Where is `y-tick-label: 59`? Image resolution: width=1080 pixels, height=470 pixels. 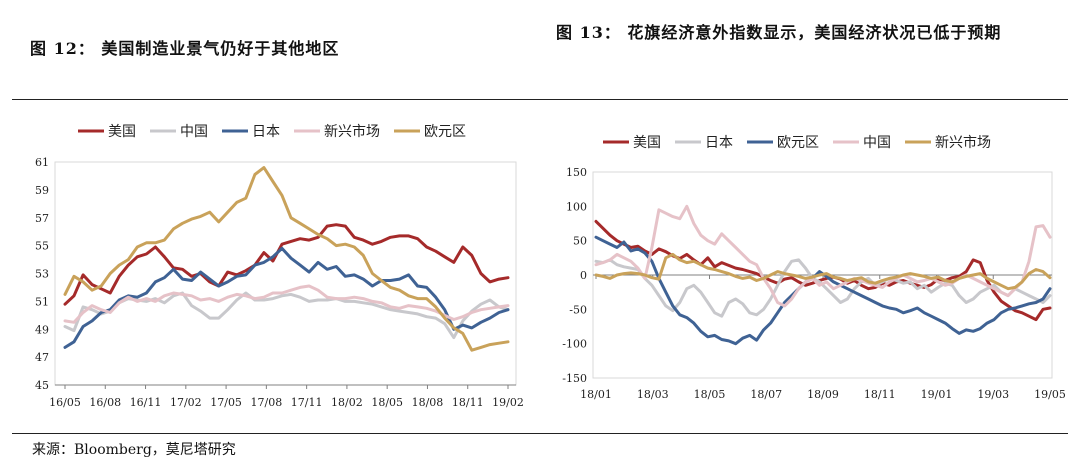 y-tick-label: 59 is located at coordinates (42, 190).